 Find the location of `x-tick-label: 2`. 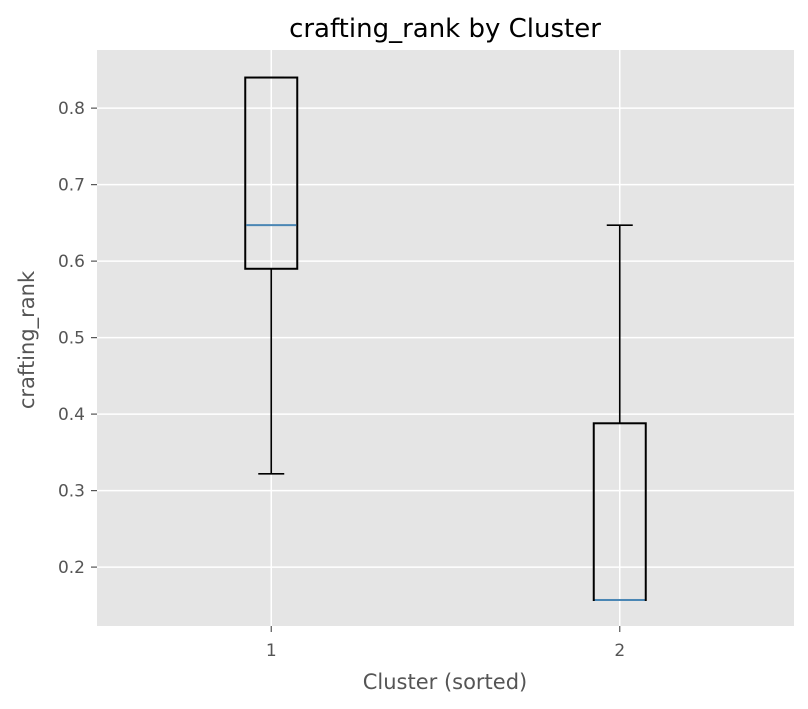

x-tick-label: 2 is located at coordinates (619, 651).